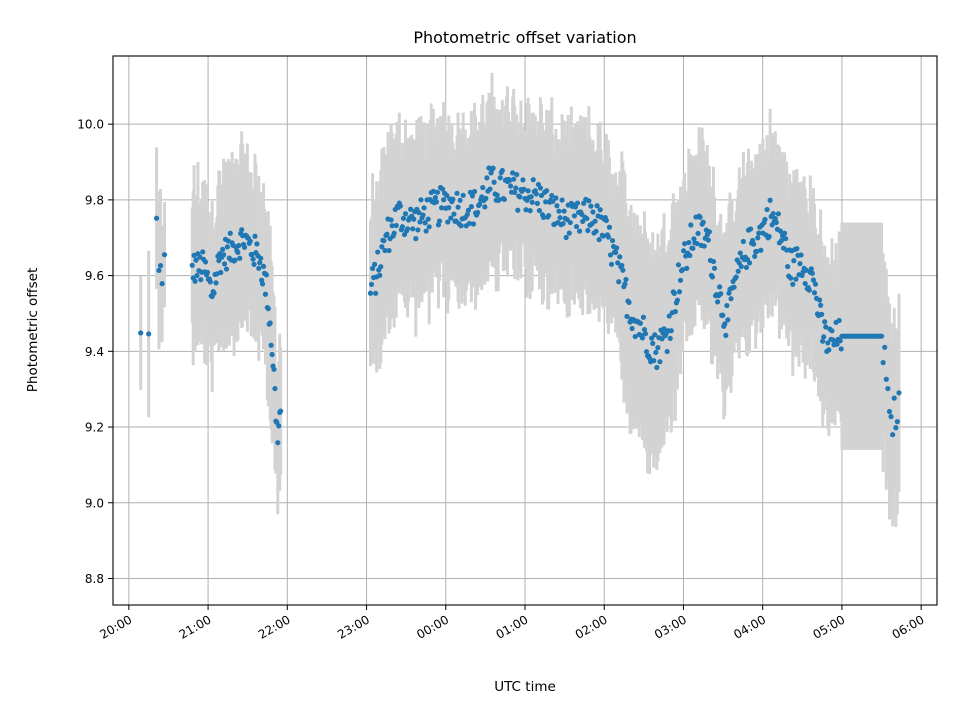 This screenshot has width=960, height=720. Describe the element at coordinates (94, 276) in the screenshot. I see `y-tick-label: 9.6` at that location.